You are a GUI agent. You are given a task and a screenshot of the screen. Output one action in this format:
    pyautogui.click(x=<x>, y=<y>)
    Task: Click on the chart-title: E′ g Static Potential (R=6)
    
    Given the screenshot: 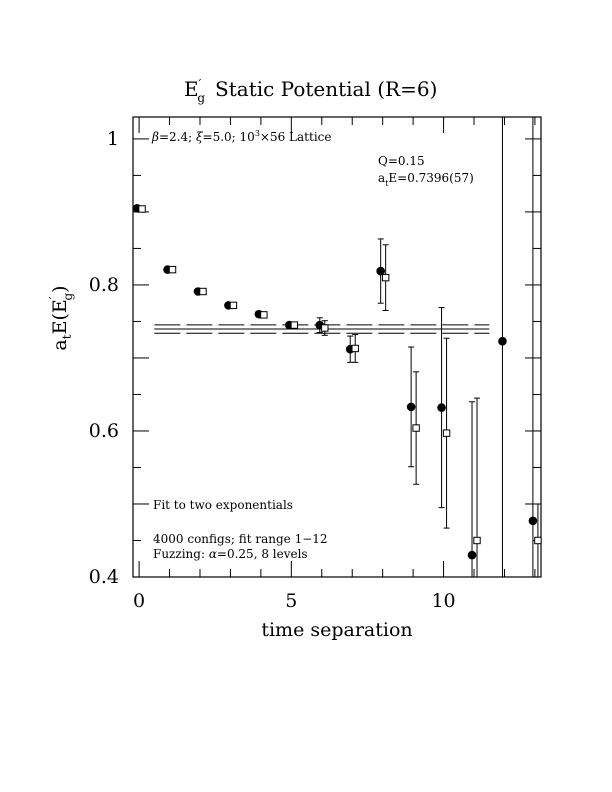 What is the action you would take?
    pyautogui.click(x=310, y=91)
    